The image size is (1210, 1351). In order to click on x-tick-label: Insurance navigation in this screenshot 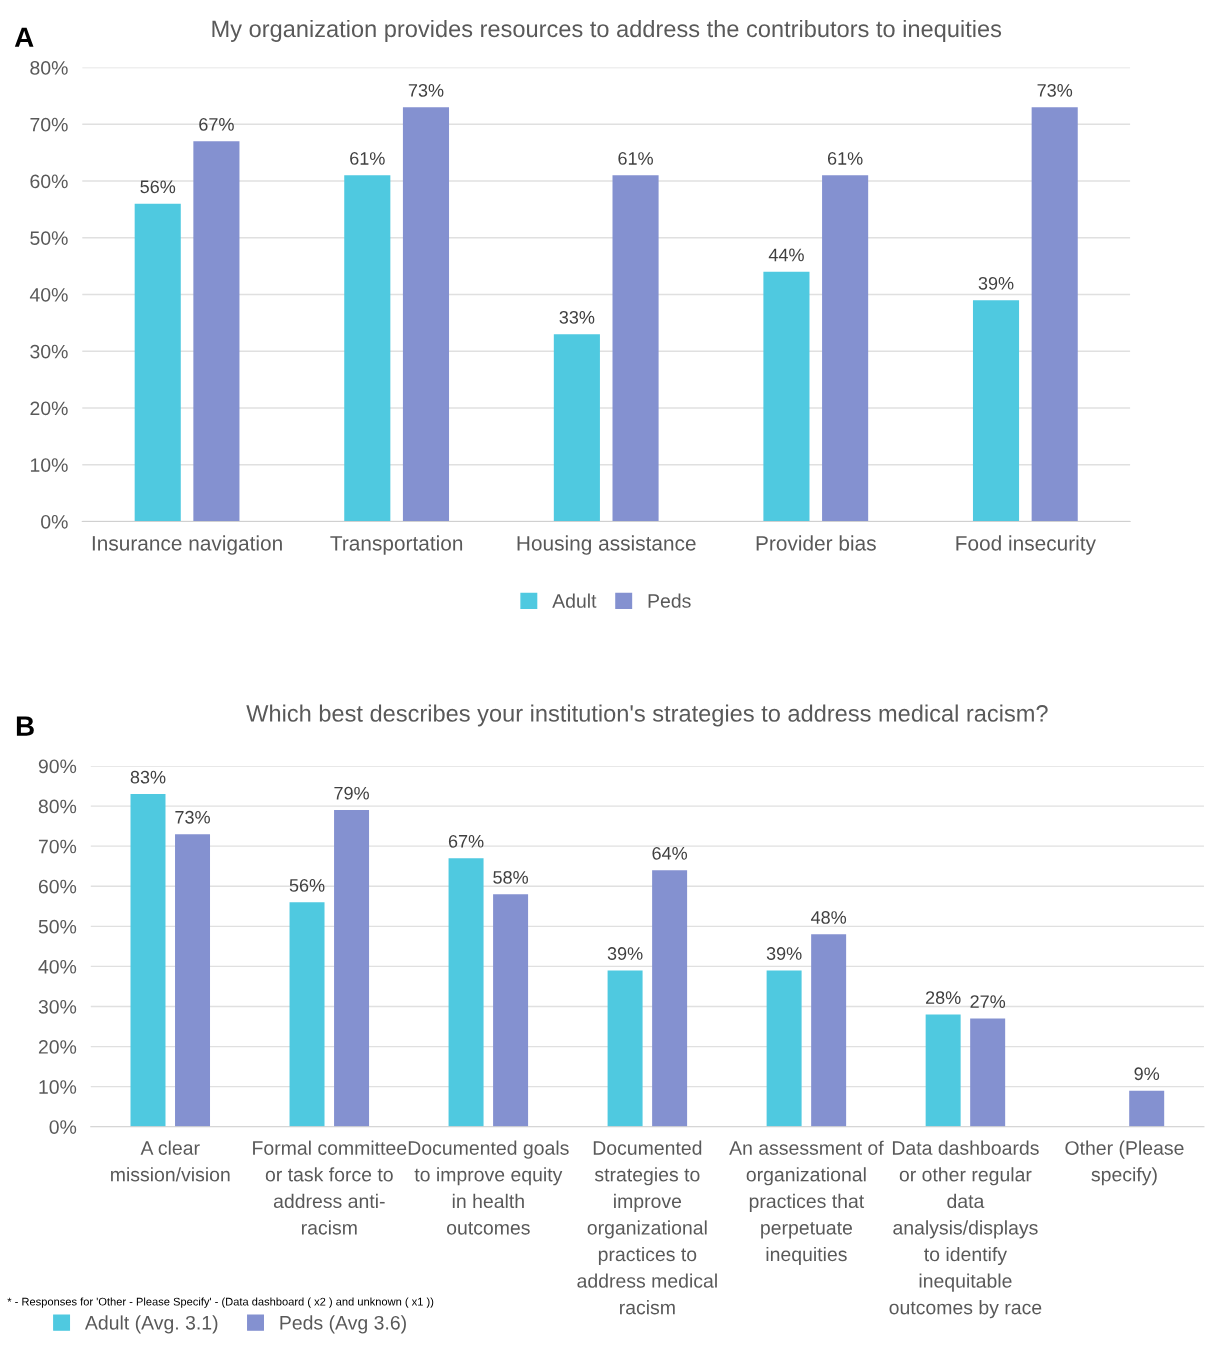, I will do `click(187, 545)`.